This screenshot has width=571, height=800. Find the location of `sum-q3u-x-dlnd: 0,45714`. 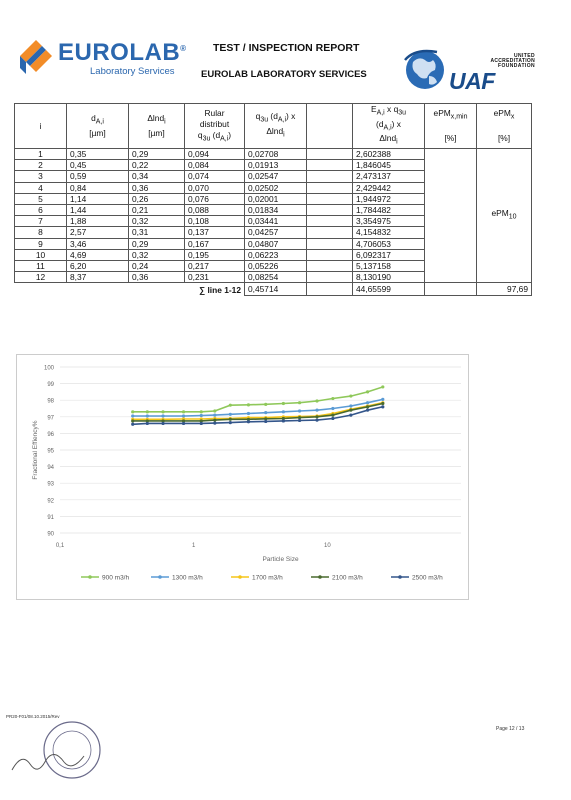

sum-q3u-x-dlnd: 0,45714 is located at coordinates (275, 289).